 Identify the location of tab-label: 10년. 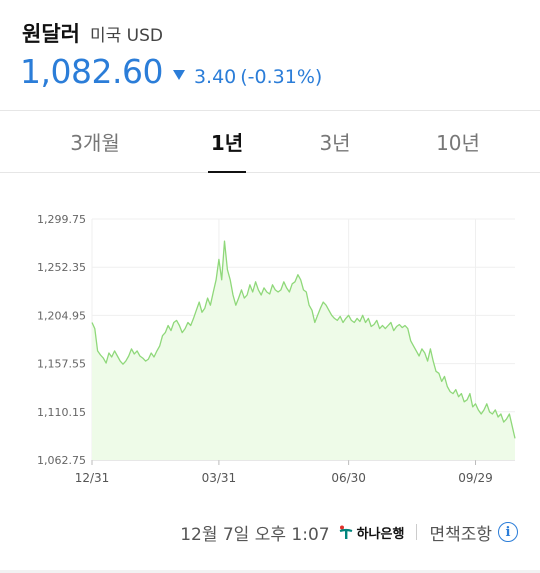
(458, 143).